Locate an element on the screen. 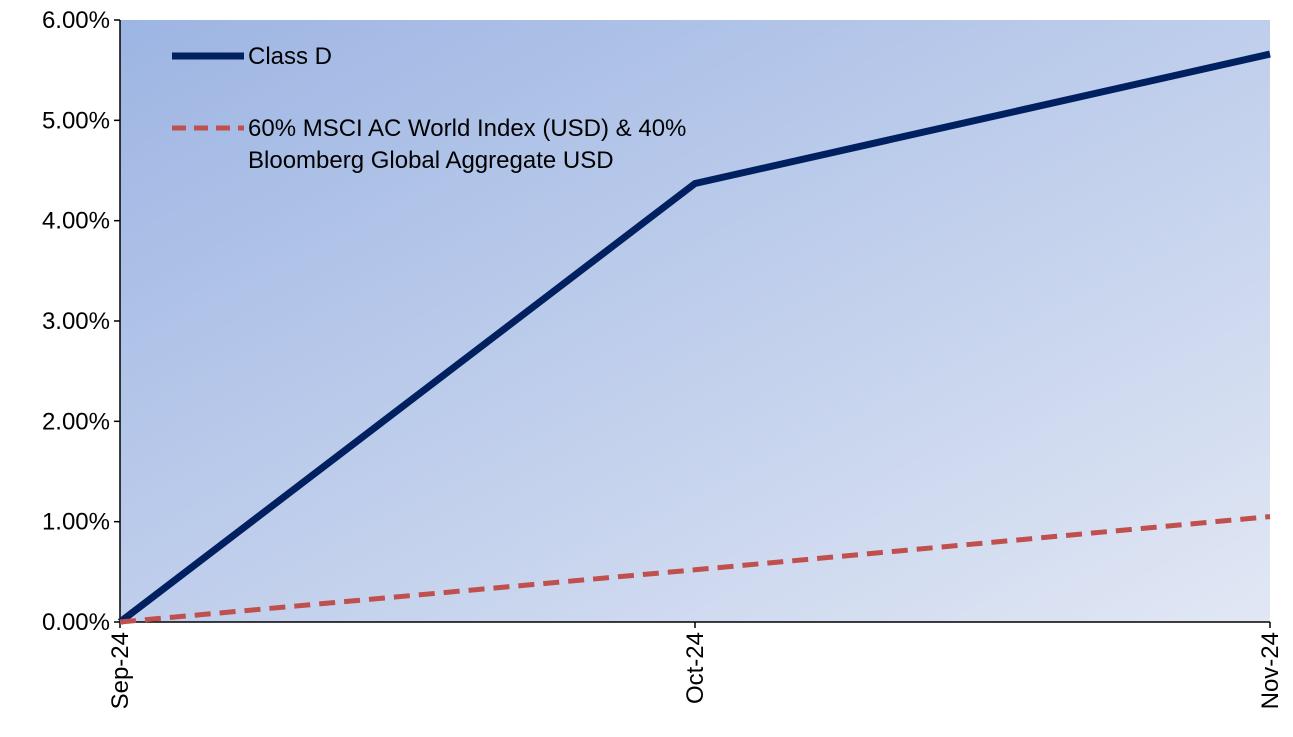 The height and width of the screenshot is (737, 1293). y-axis: 0.00% 1.00% 2.00% 3.00% 4.00% 5.00% 6.00% is located at coordinates (81, 321).